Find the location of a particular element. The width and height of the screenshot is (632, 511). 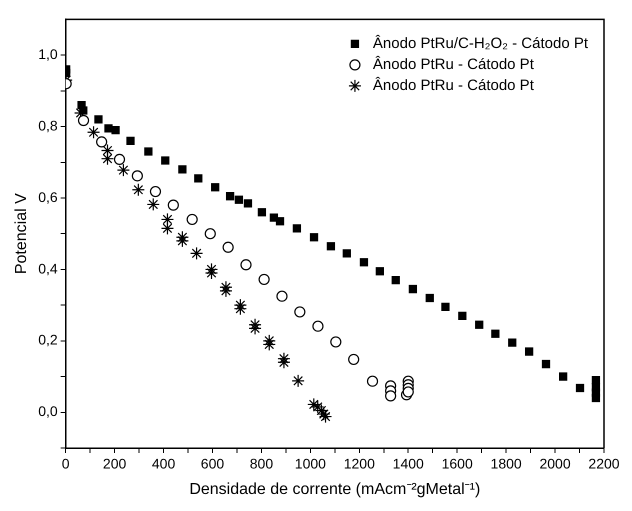

y-tick-label: 1,0 is located at coordinates (48, 54).